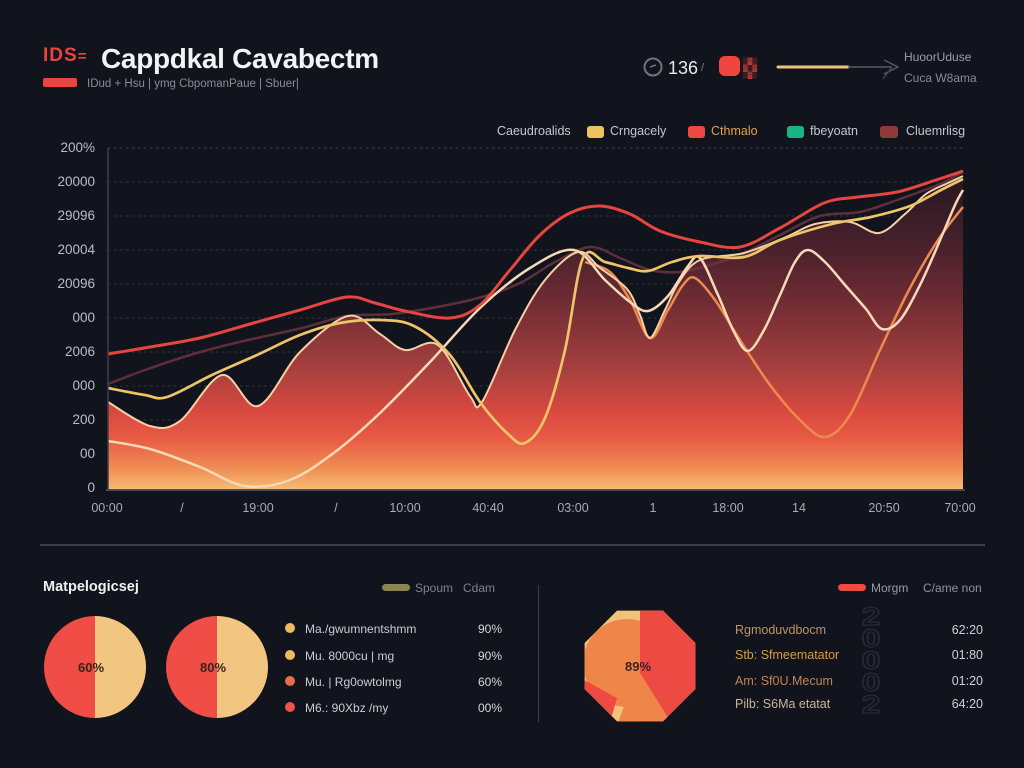  Describe the element at coordinates (683, 68) in the screenshot. I see `svg-text: 136` at that location.